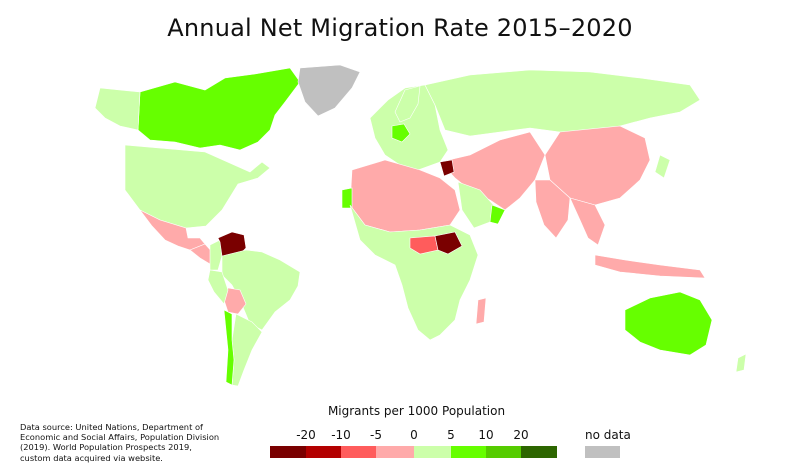  What do you see at coordinates (329, 90) in the screenshot?
I see `region-greenland` at bounding box center [329, 90].